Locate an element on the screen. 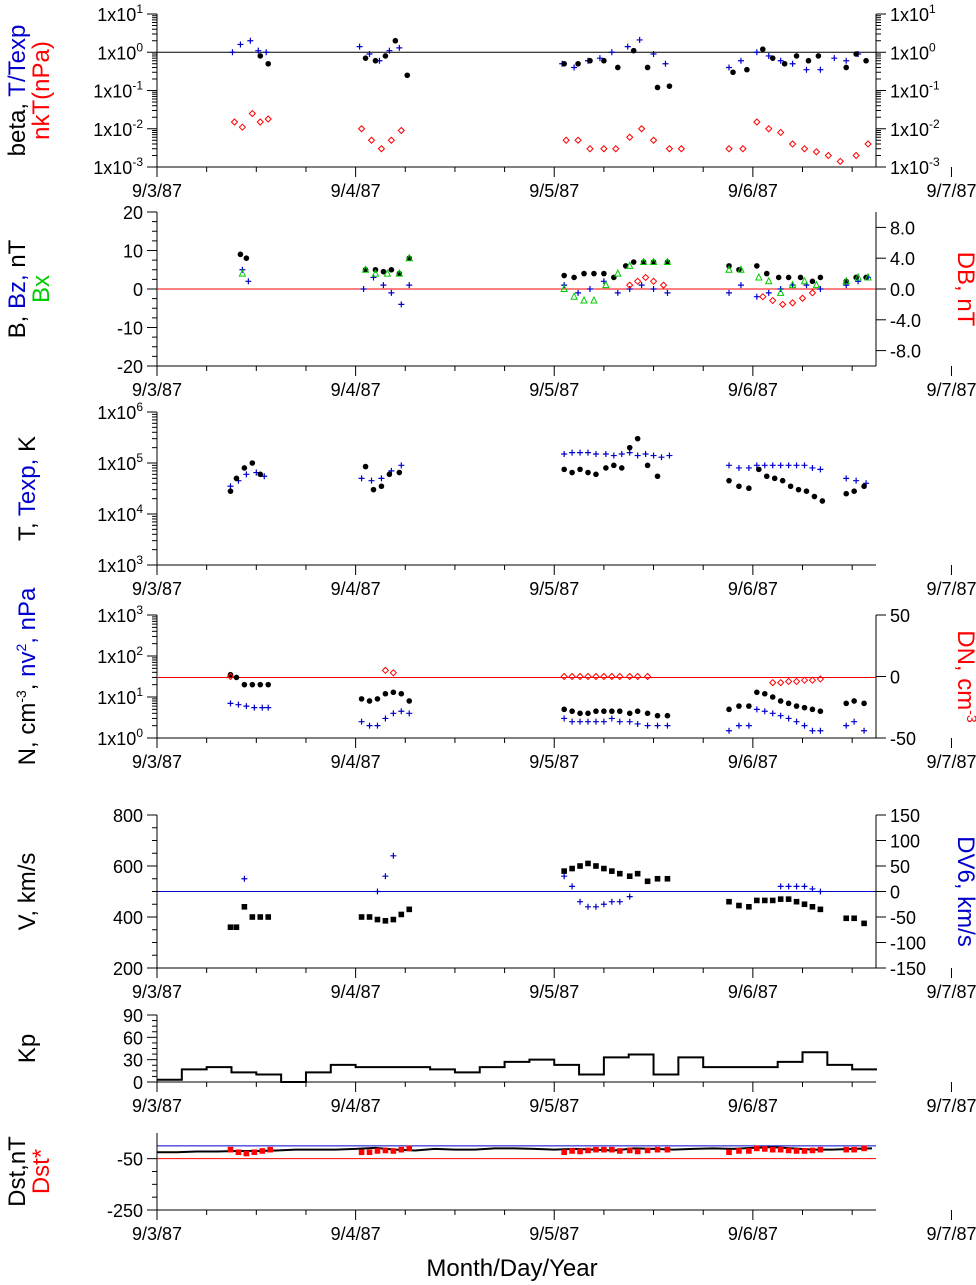 The image size is (976, 1285). y-tick-label-right: 8.0 is located at coordinates (902, 228).